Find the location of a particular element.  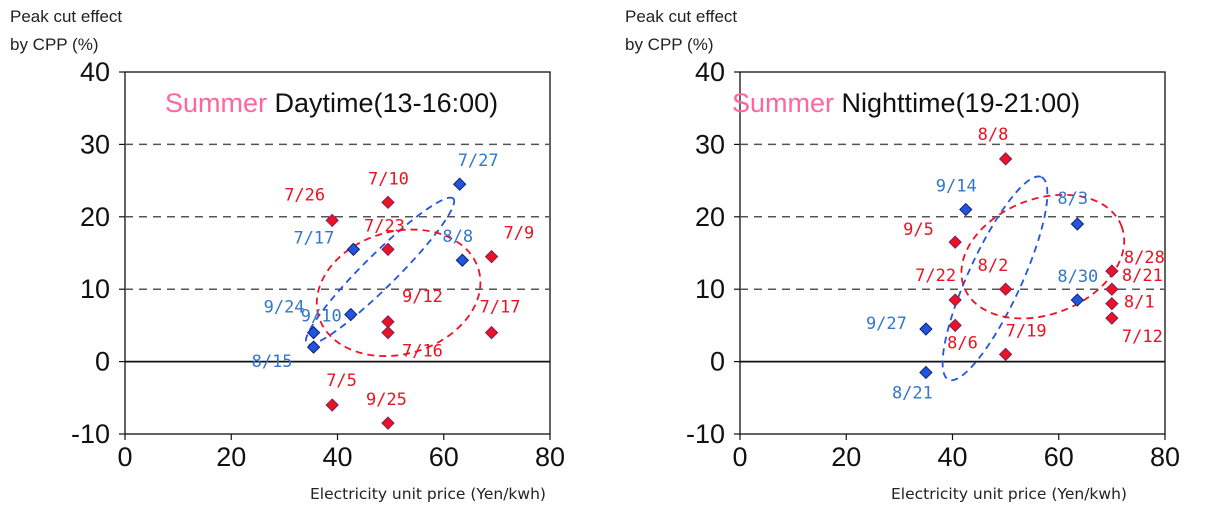

blue-cluster-ellipse is located at coordinates (380, 271).